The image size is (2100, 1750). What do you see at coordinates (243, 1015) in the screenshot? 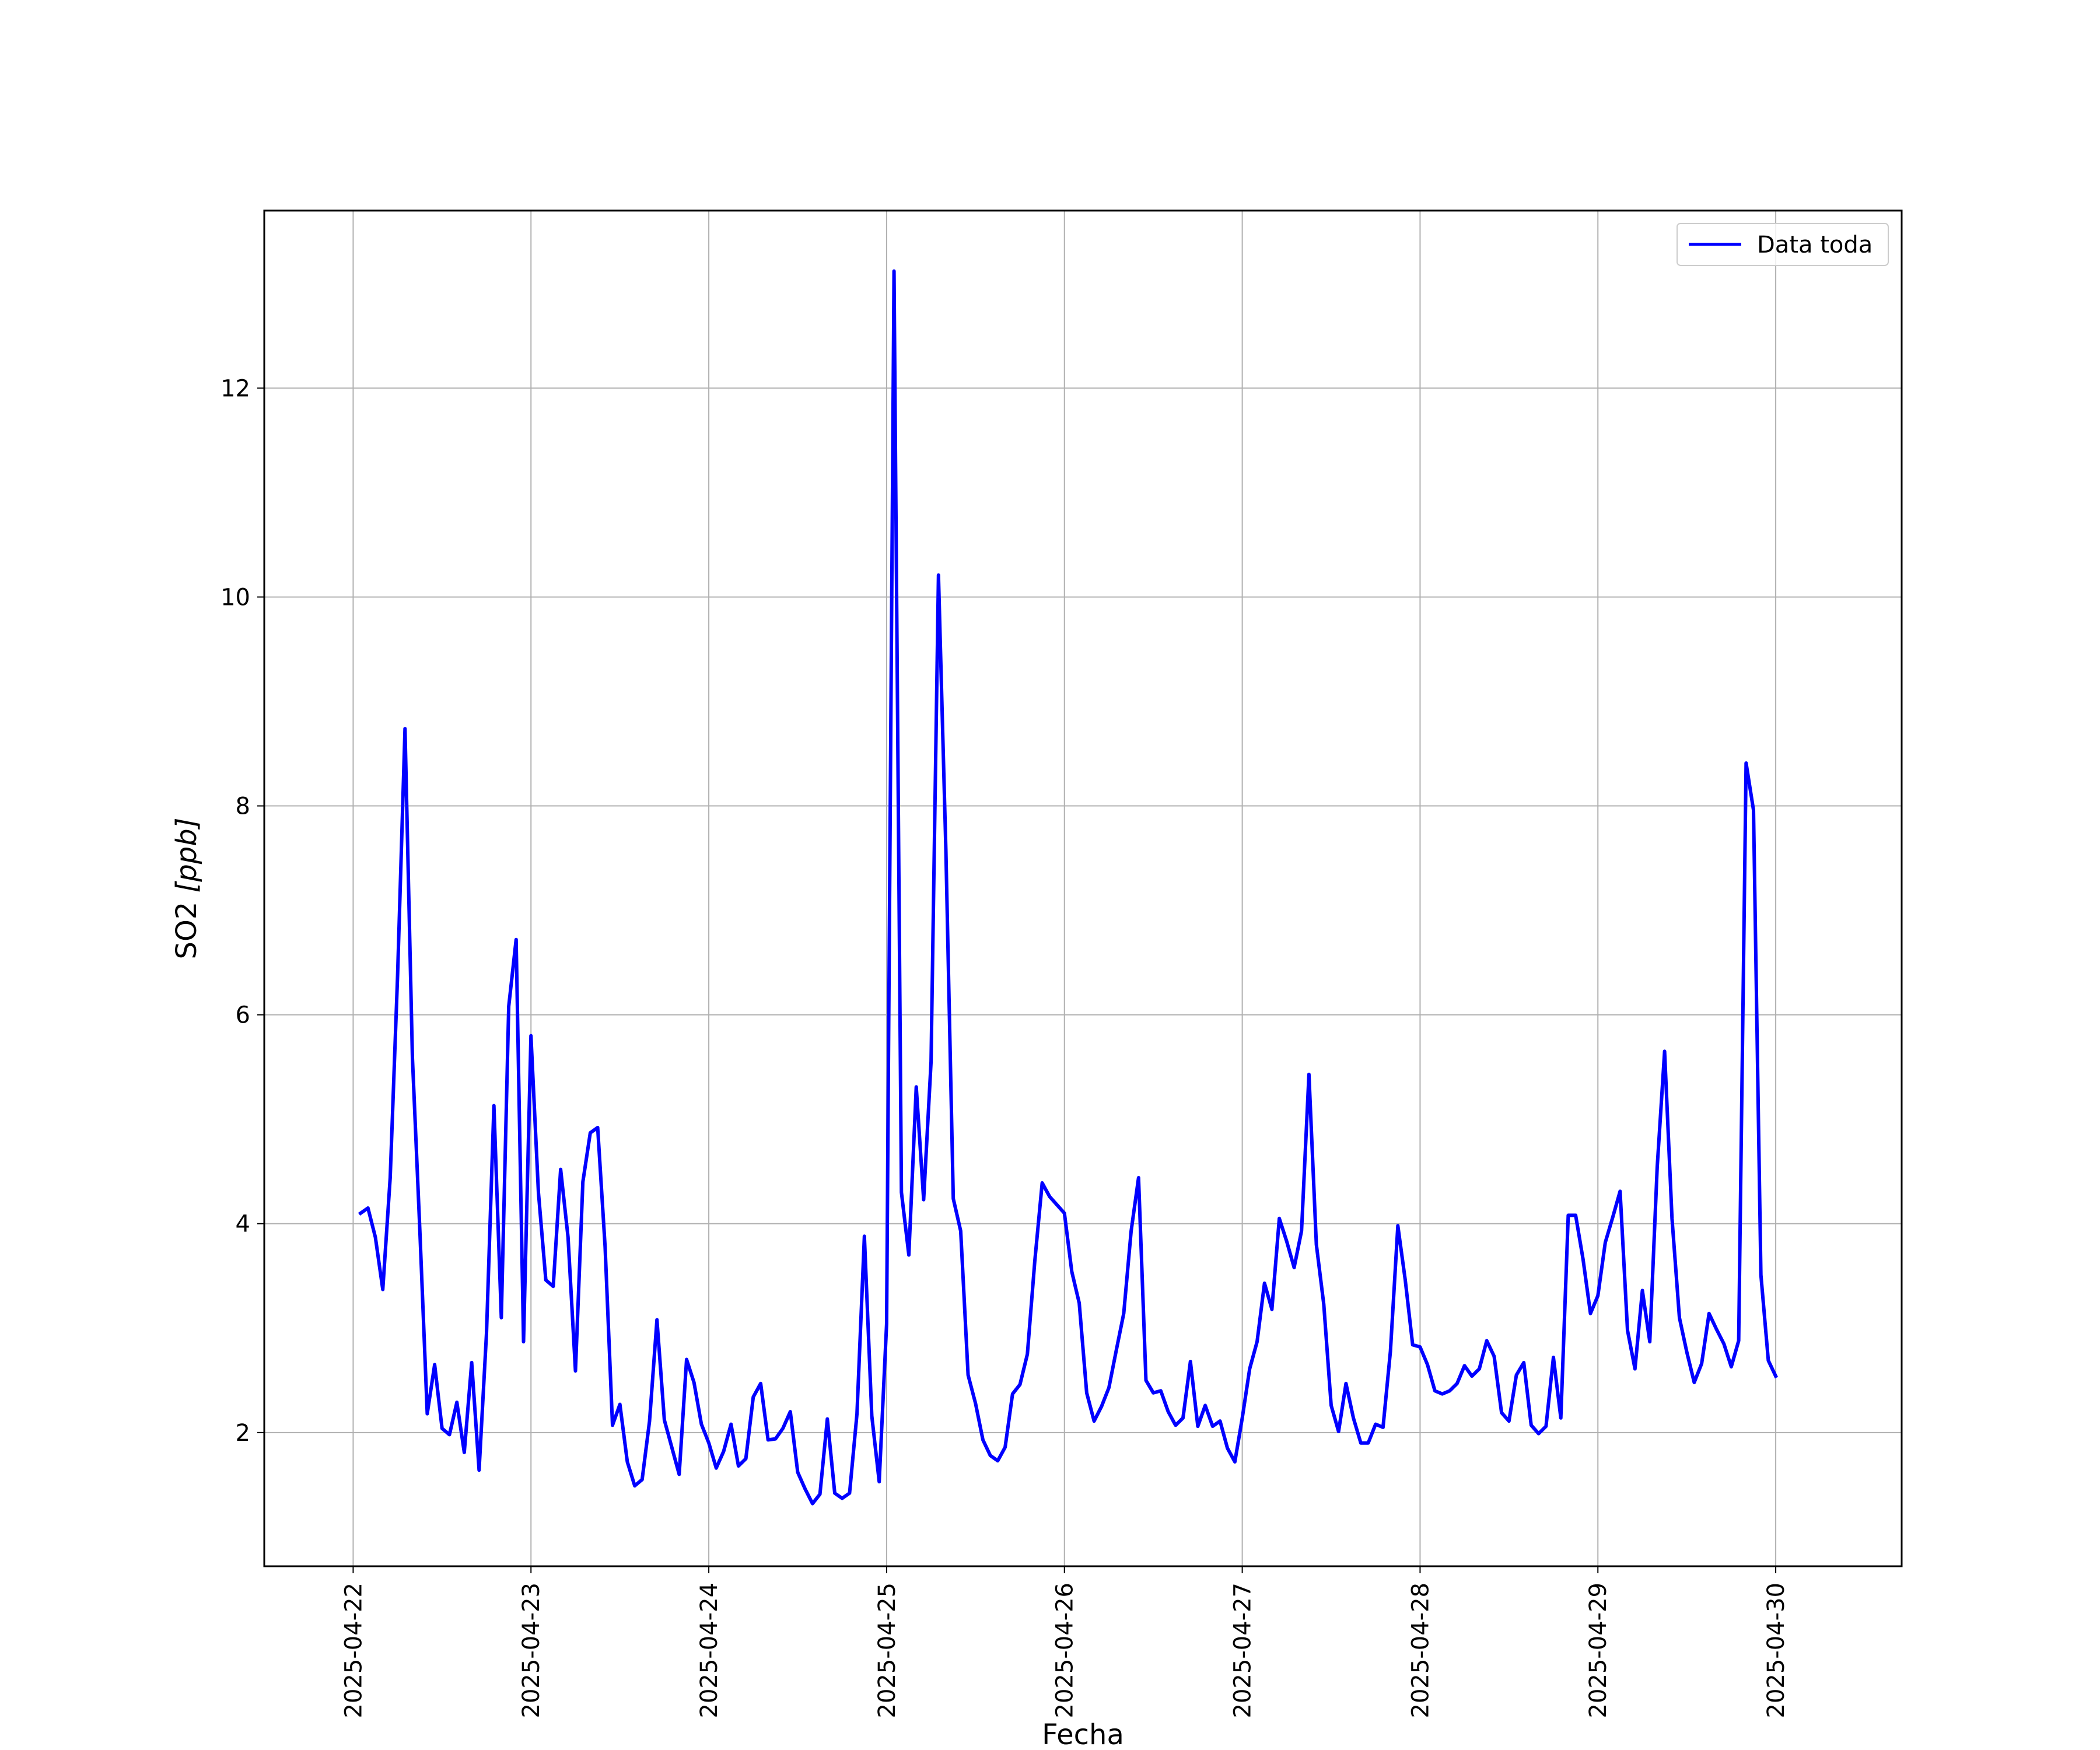
I see `y-tick-label: 6` at bounding box center [243, 1015].